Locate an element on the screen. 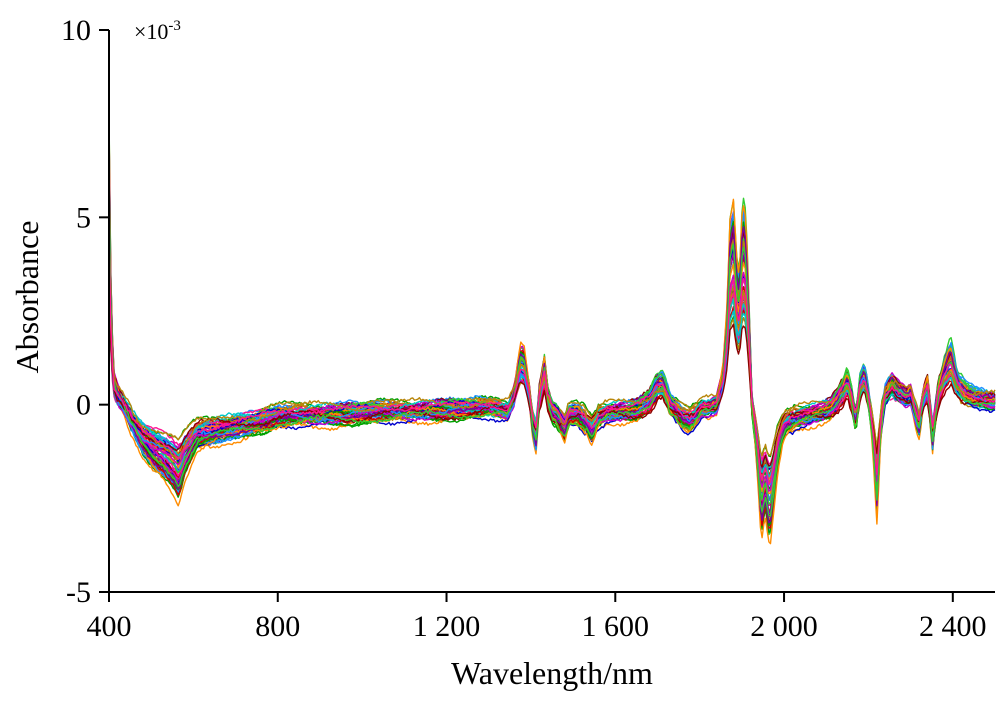 Image resolution: width=1000 pixels, height=703 pixels. y-scale-base: ×10 is located at coordinates (151, 31).